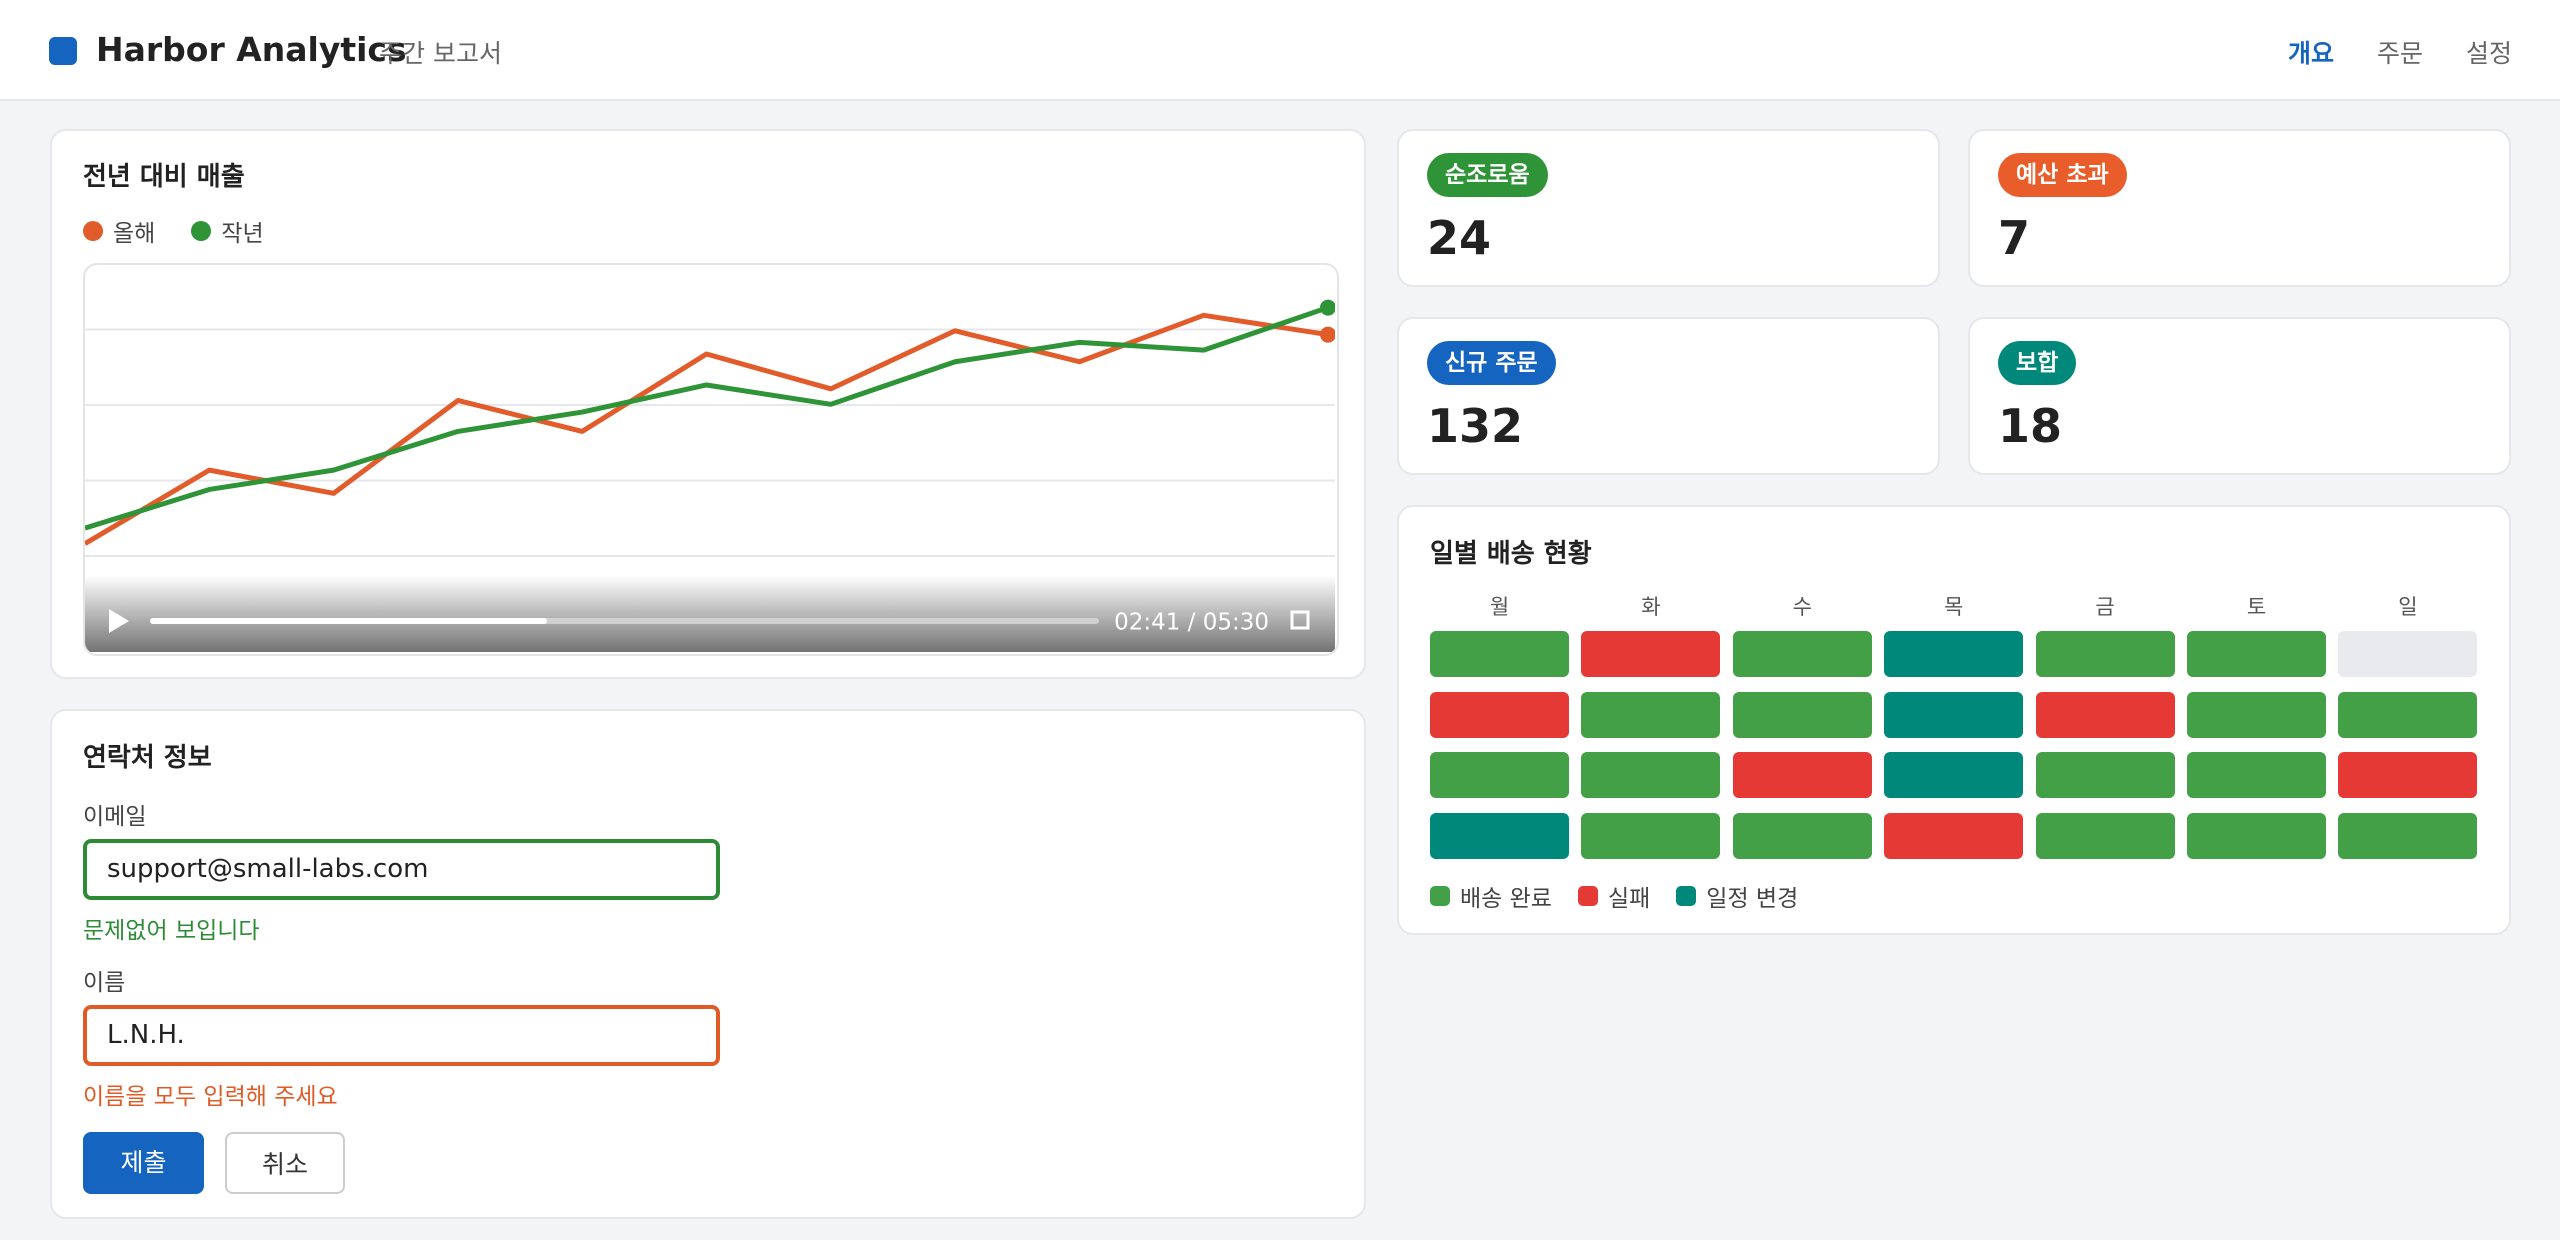  What do you see at coordinates (251, 49) in the screenshot?
I see `brand: Harbor Analytics` at bounding box center [251, 49].